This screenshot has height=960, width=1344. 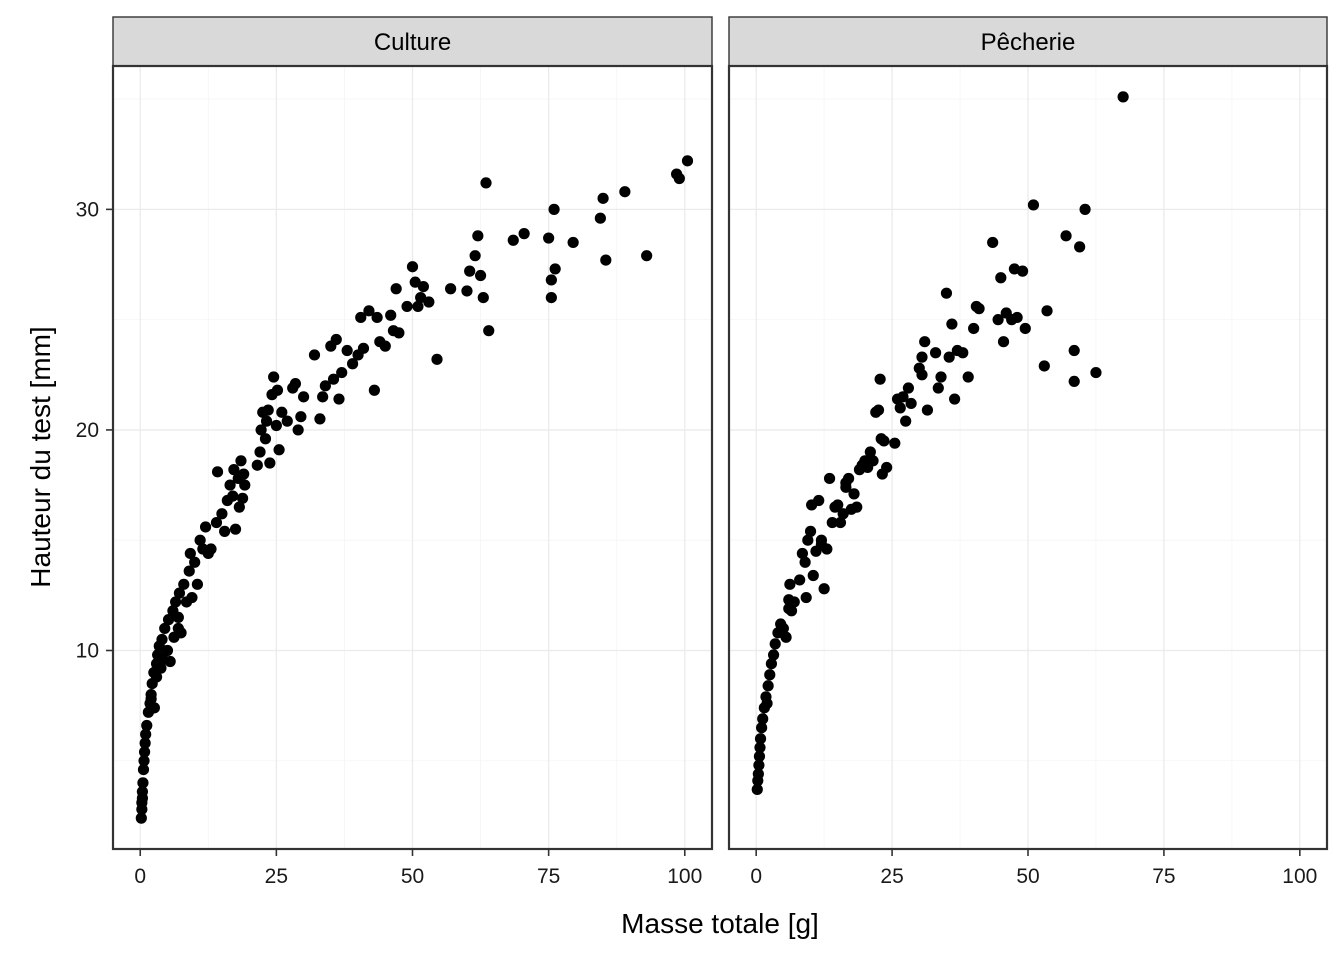 I want to click on x-axis-title: Masse totale [g], so click(x=720, y=923).